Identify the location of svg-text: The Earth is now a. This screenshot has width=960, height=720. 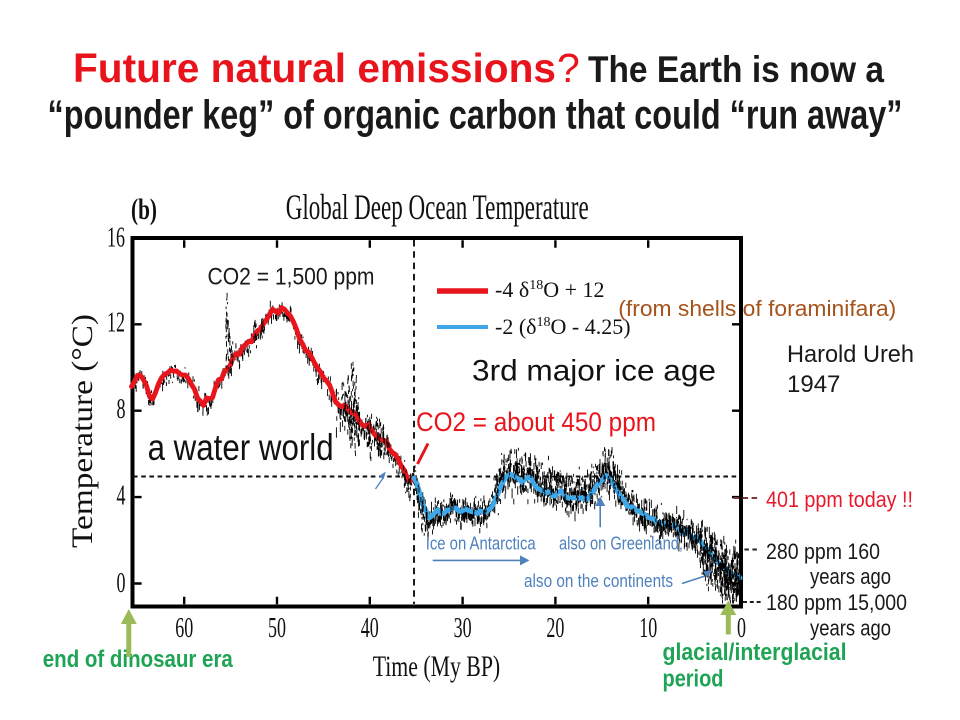
(736, 69).